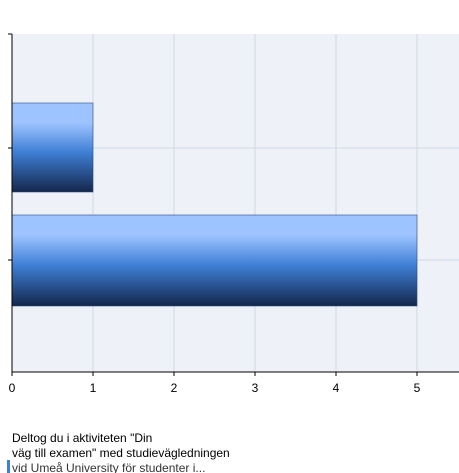 The image size is (459, 473). I want to click on x-tick-label: 4, so click(336, 388).